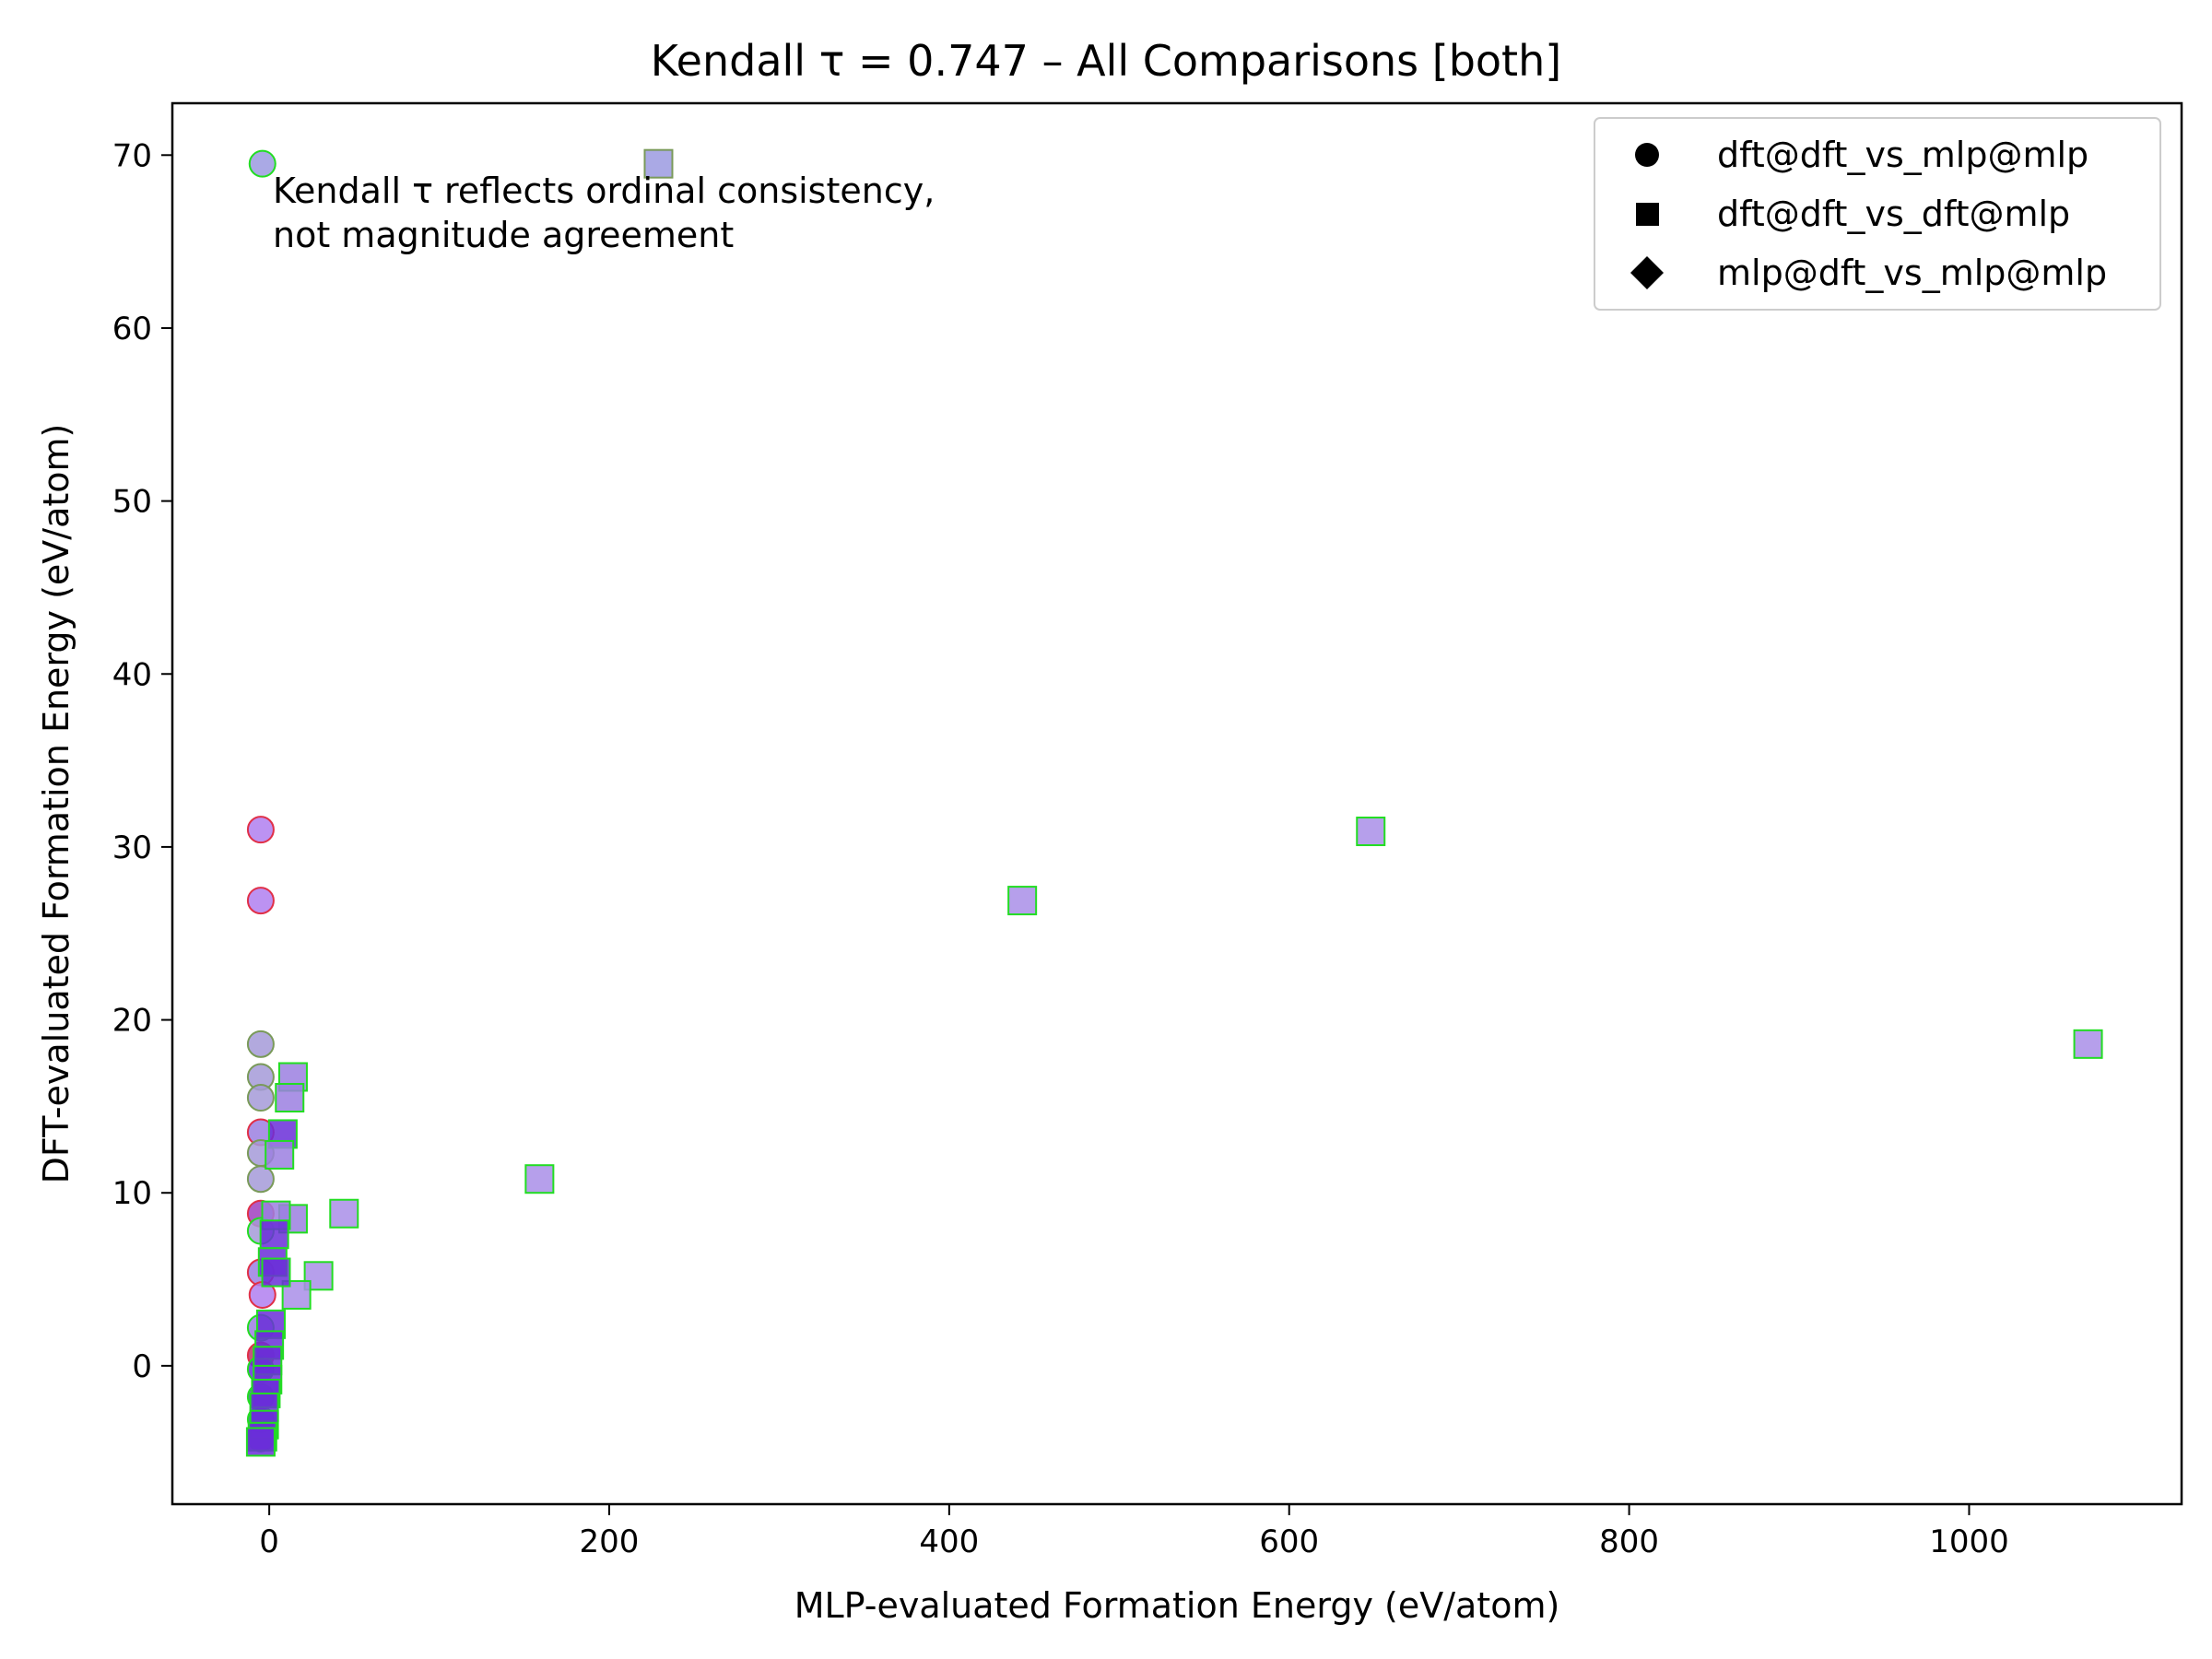 This screenshot has width=2212, height=1659. What do you see at coordinates (949, 1542) in the screenshot?
I see `x-tick-label: 400` at bounding box center [949, 1542].